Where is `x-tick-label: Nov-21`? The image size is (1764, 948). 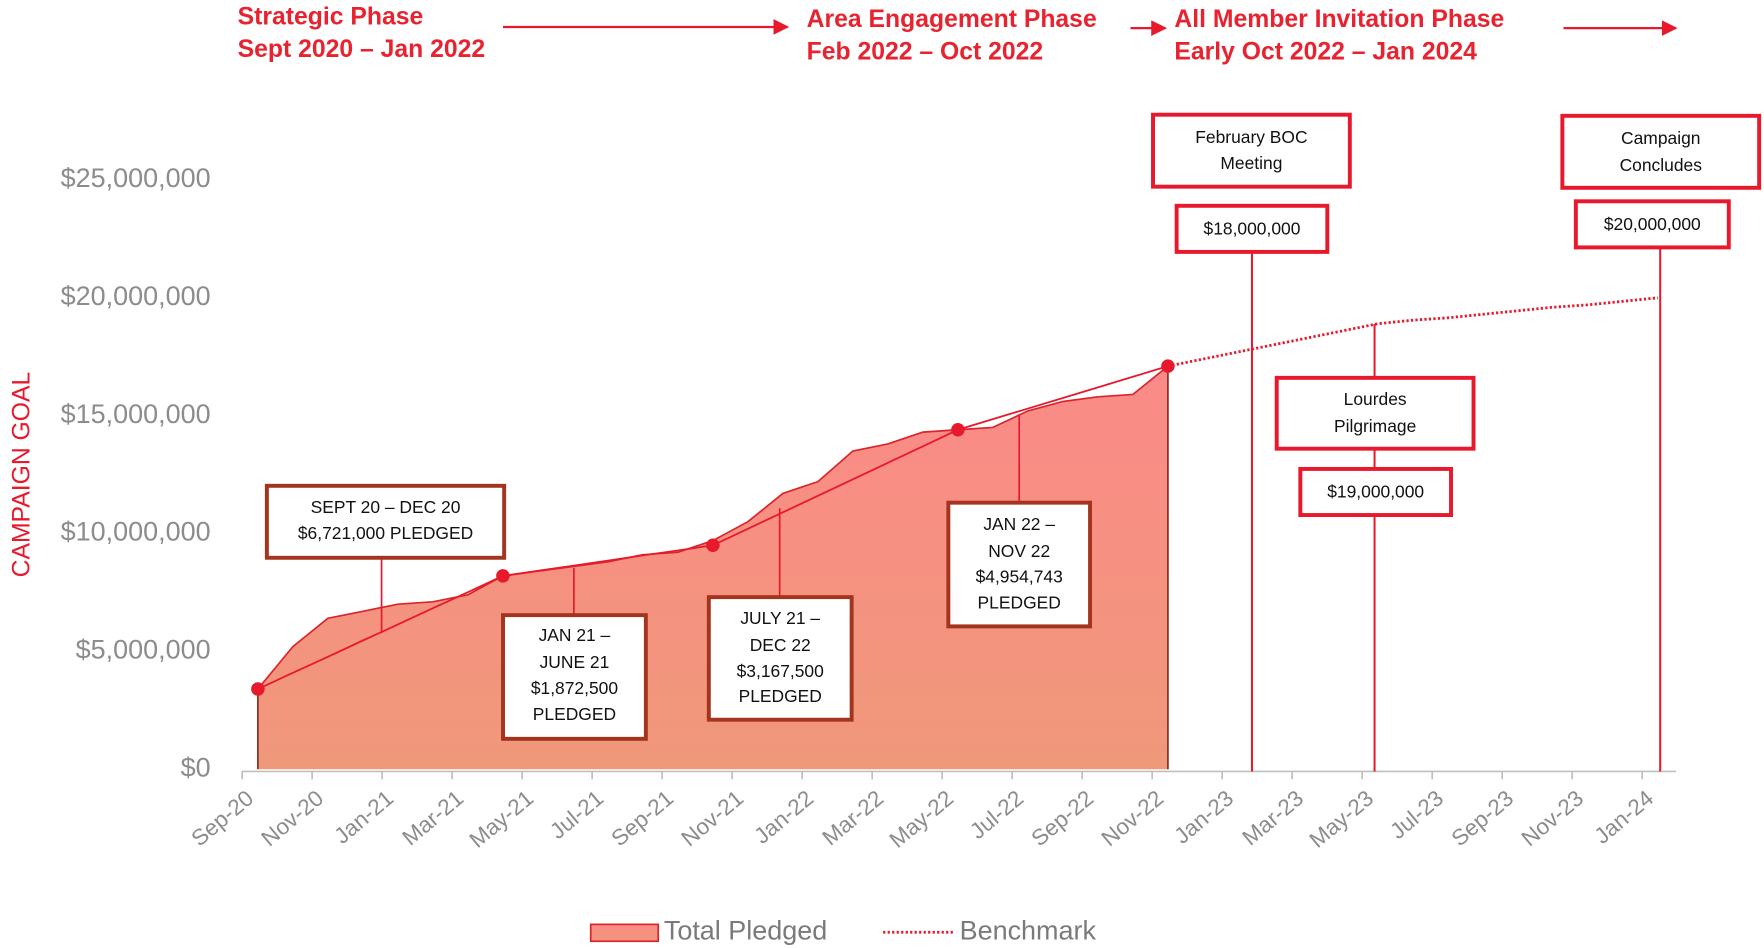 x-tick-label: Nov-21 is located at coordinates (713, 818).